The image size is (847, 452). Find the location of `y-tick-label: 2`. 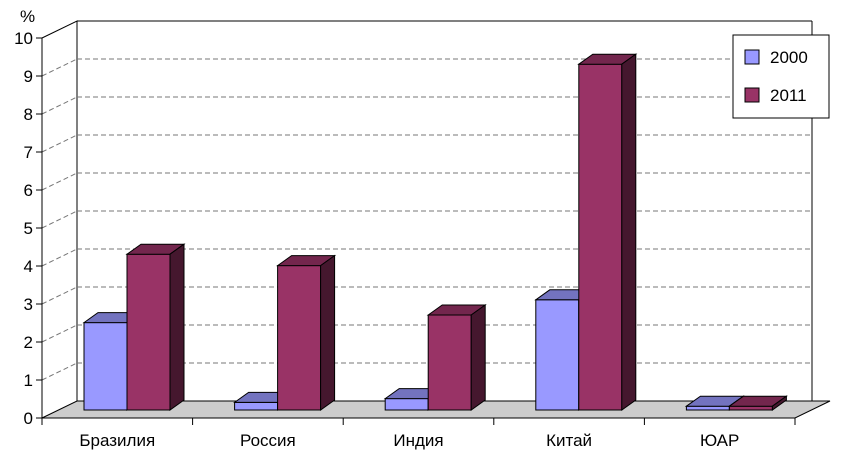

y-tick-label: 2 is located at coordinates (28, 342).